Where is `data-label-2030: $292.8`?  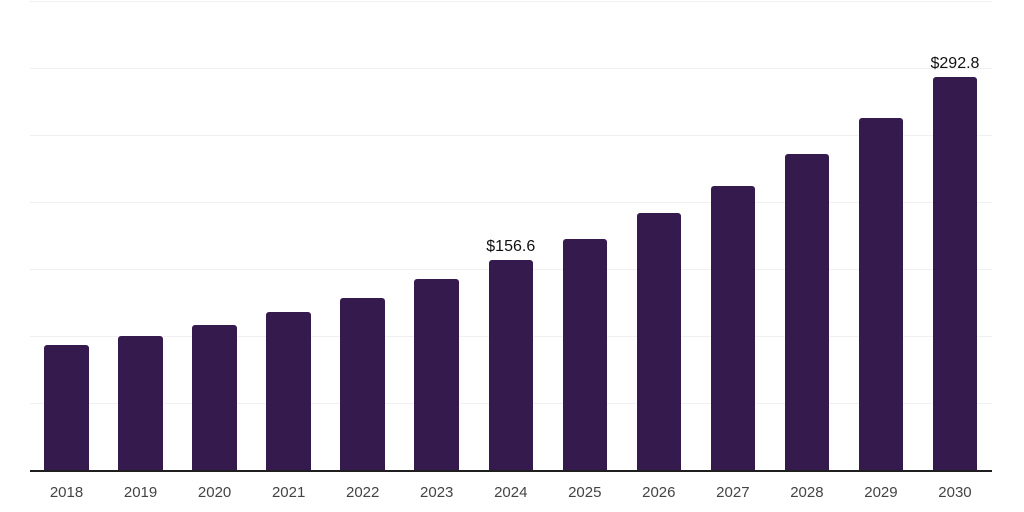 data-label-2030: $292.8 is located at coordinates (955, 64).